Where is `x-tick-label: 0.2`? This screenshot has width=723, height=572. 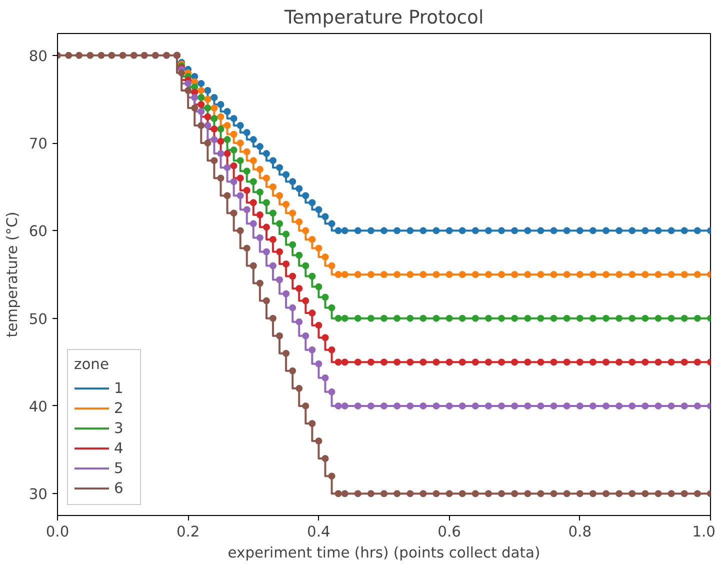
x-tick-label: 0.2 is located at coordinates (188, 532).